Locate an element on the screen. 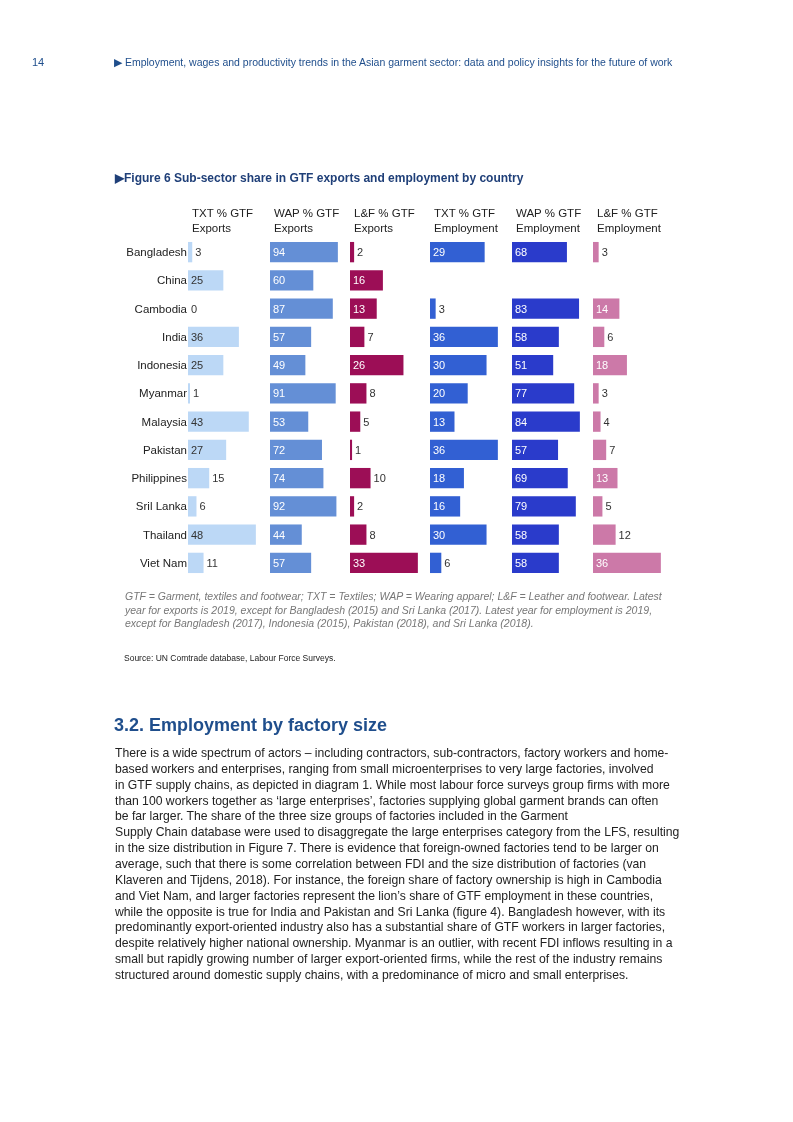 This screenshot has width=793, height=1122. data-label: 84 is located at coordinates (521, 421).